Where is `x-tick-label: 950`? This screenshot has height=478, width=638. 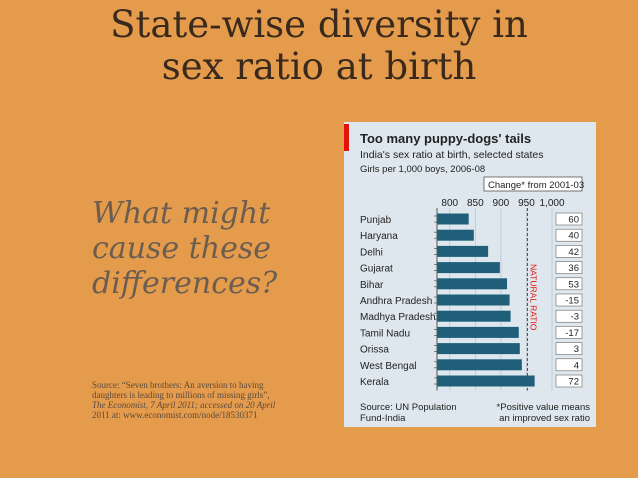 x-tick-label: 950 is located at coordinates (526, 203).